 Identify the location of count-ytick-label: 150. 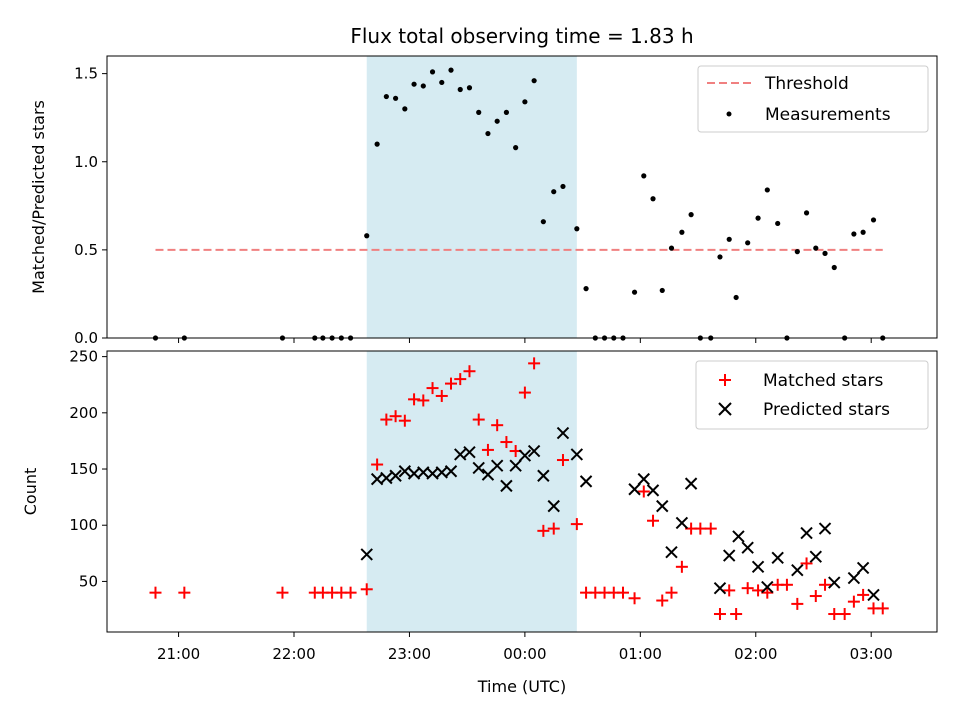
(83, 469).